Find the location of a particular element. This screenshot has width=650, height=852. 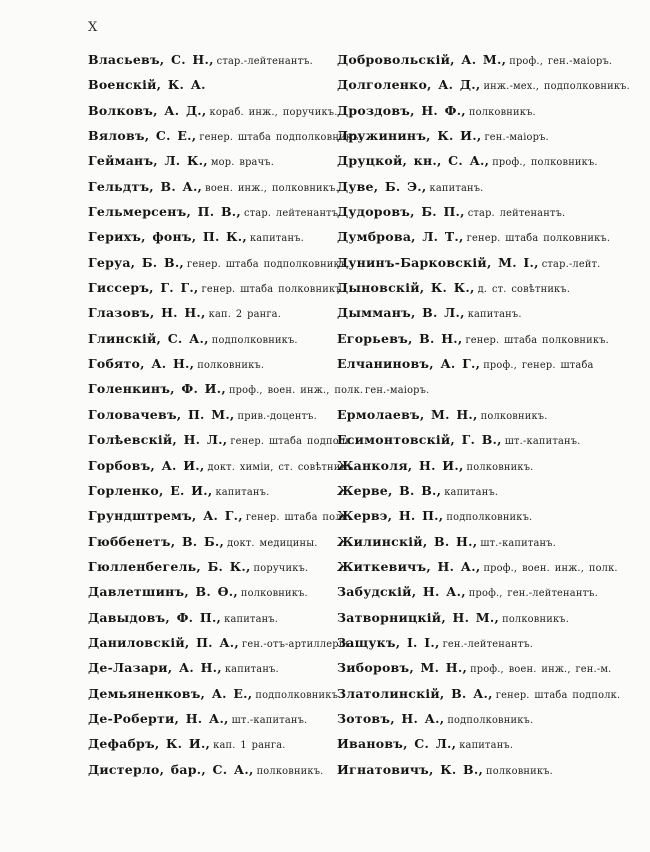

person-name: Власьевъ, С. Н., is located at coordinates (151, 59).